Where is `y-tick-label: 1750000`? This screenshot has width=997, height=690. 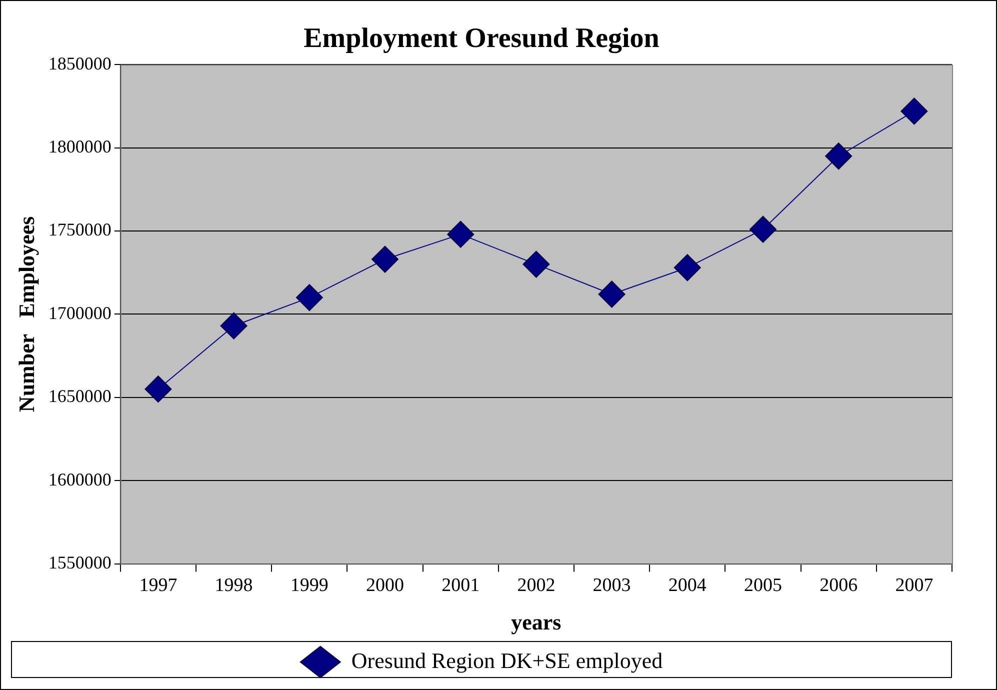
y-tick-label: 1750000 is located at coordinates (80, 230).